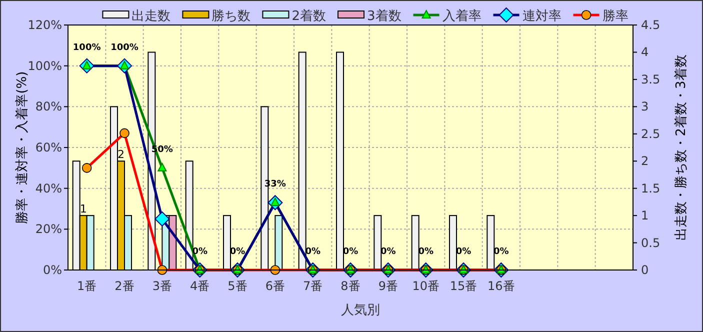  I want to click on legend-label: 2着数, so click(309, 16).